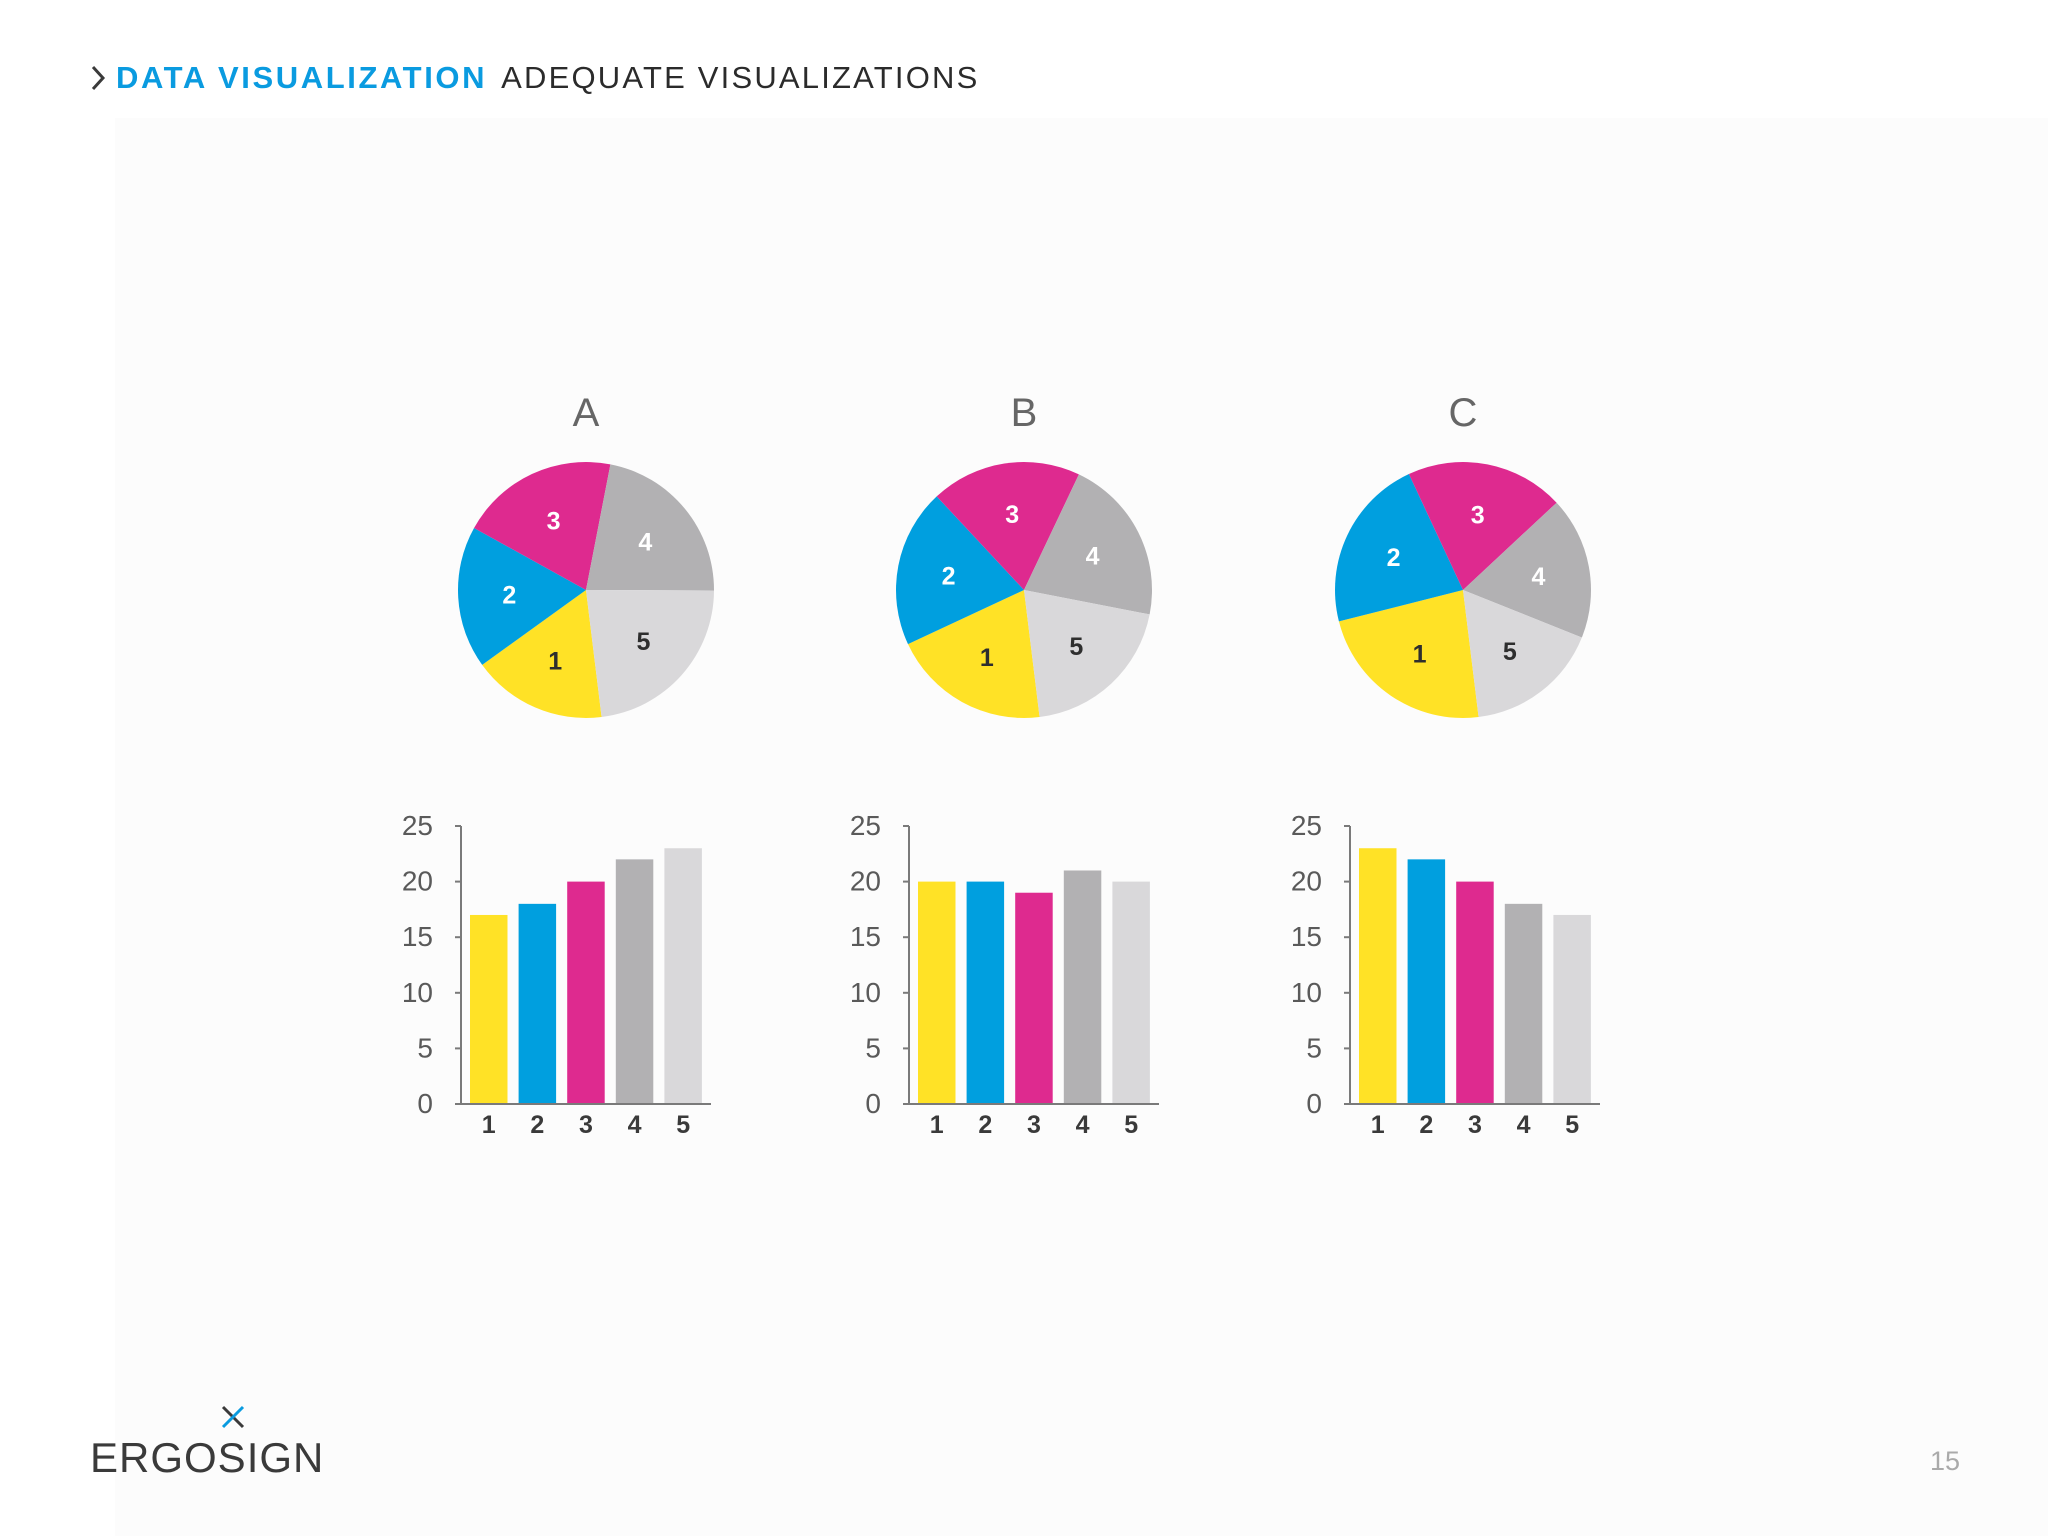 Image resolution: width=2048 pixels, height=1536 pixels. Describe the element at coordinates (586, 413) in the screenshot. I see `chart-title: A` at that location.